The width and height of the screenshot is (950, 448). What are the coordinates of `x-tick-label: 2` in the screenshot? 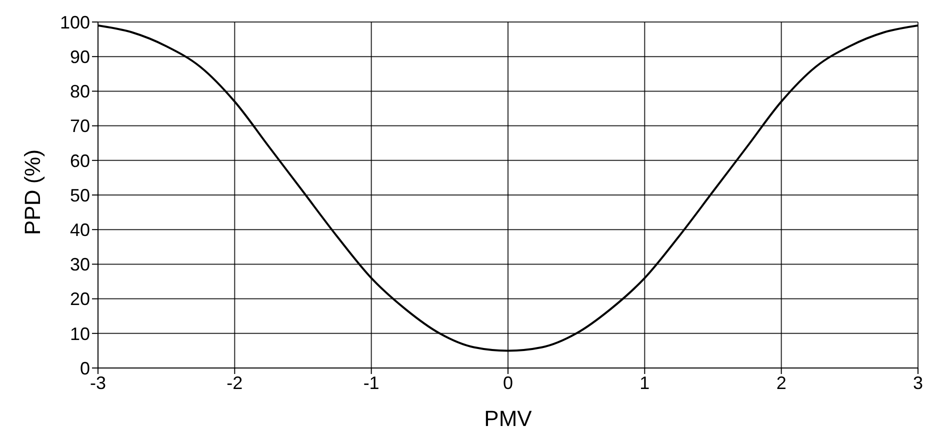 It's located at (781, 382).